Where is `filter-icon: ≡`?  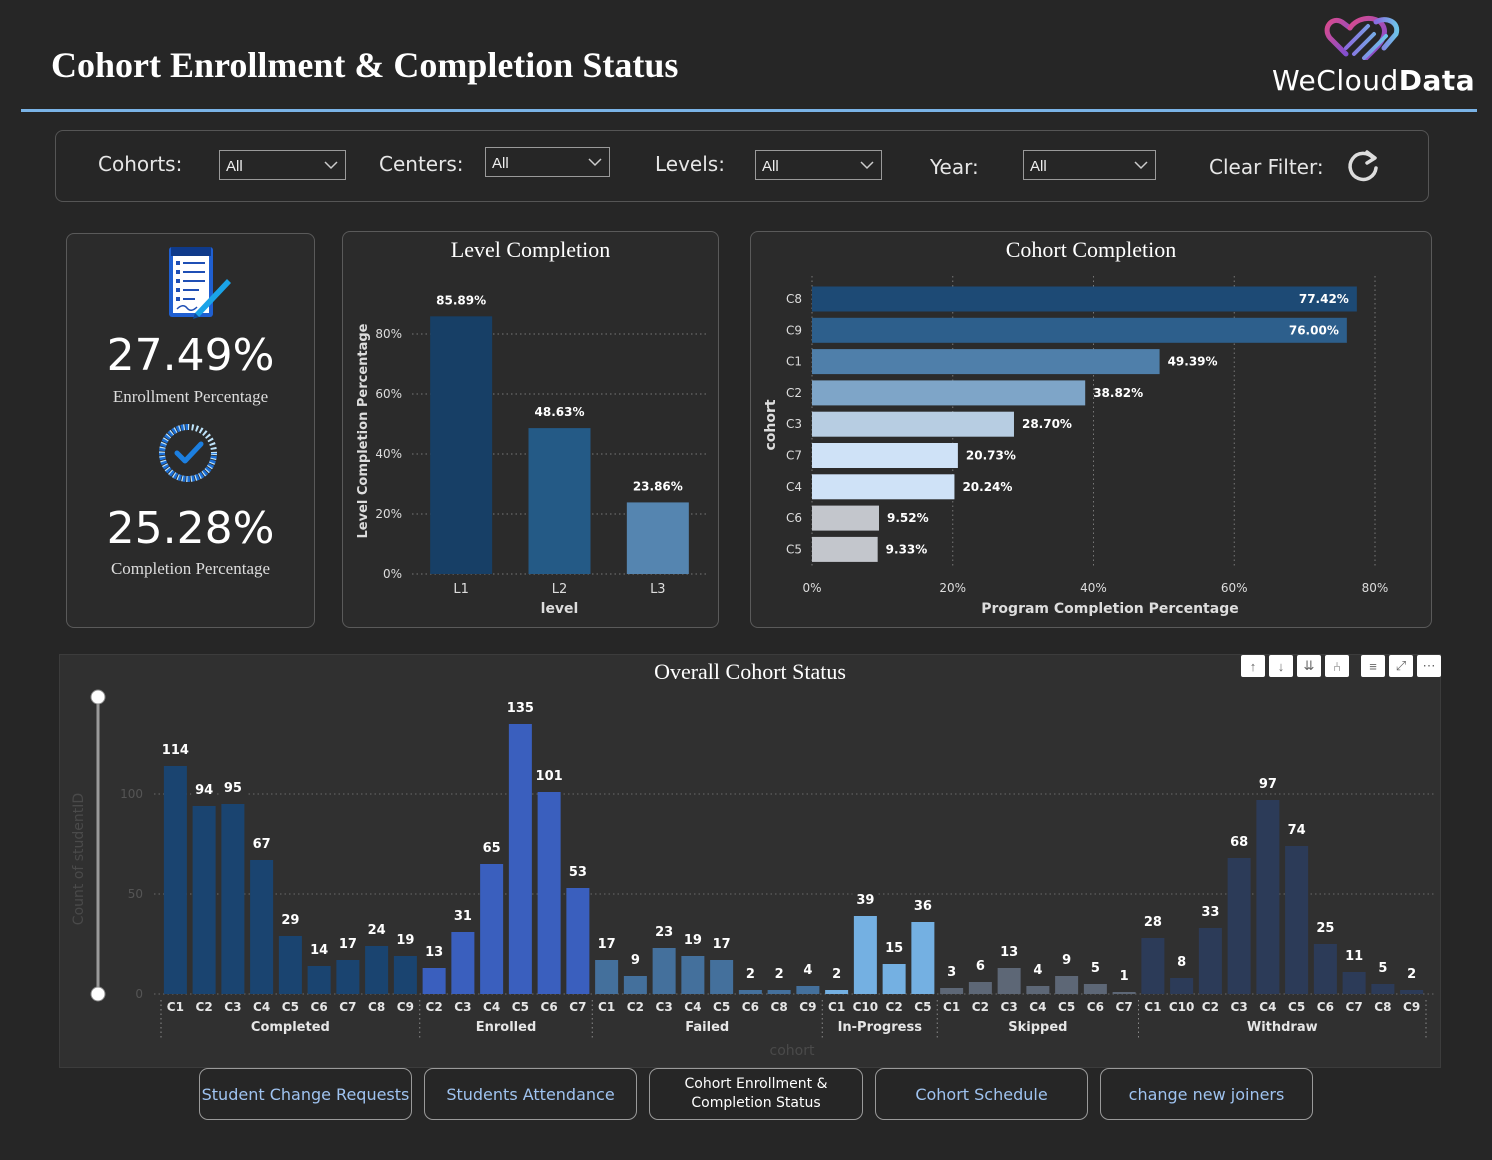
filter-icon: ≡ is located at coordinates (1373, 666).